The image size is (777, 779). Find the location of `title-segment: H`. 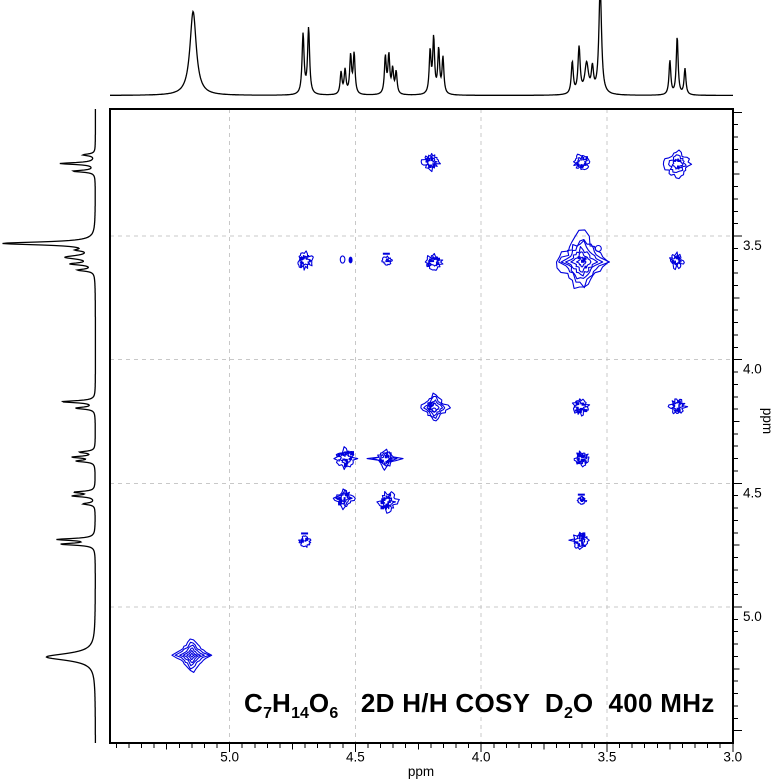

title-segment: H is located at coordinates (281, 703).